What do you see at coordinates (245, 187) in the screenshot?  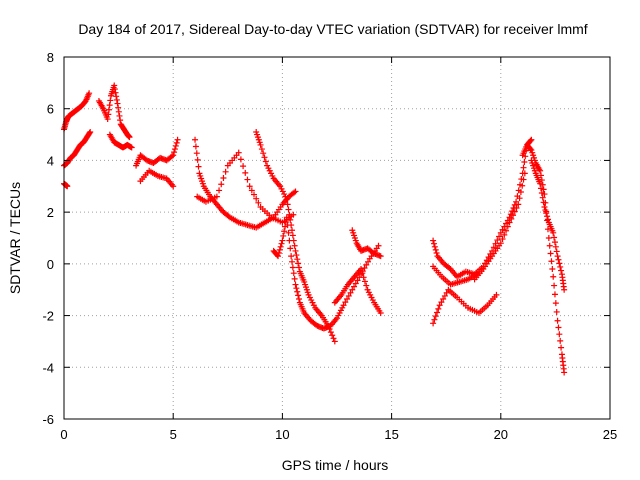 I see `series-arc-i` at bounding box center [245, 187].